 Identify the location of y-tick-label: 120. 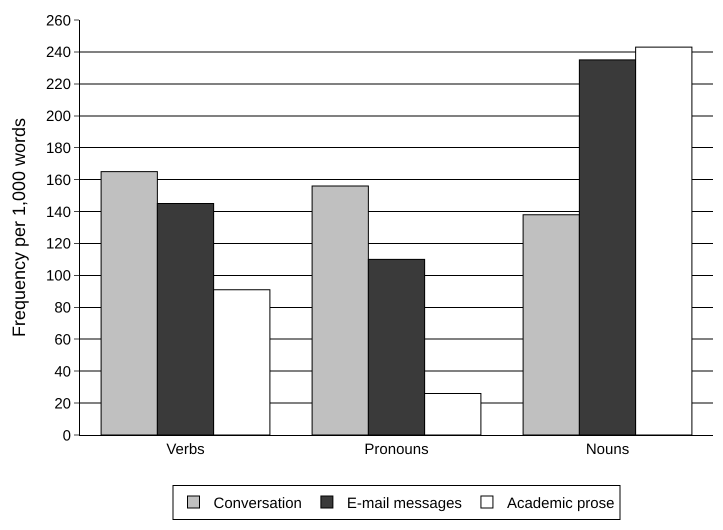
(58, 244).